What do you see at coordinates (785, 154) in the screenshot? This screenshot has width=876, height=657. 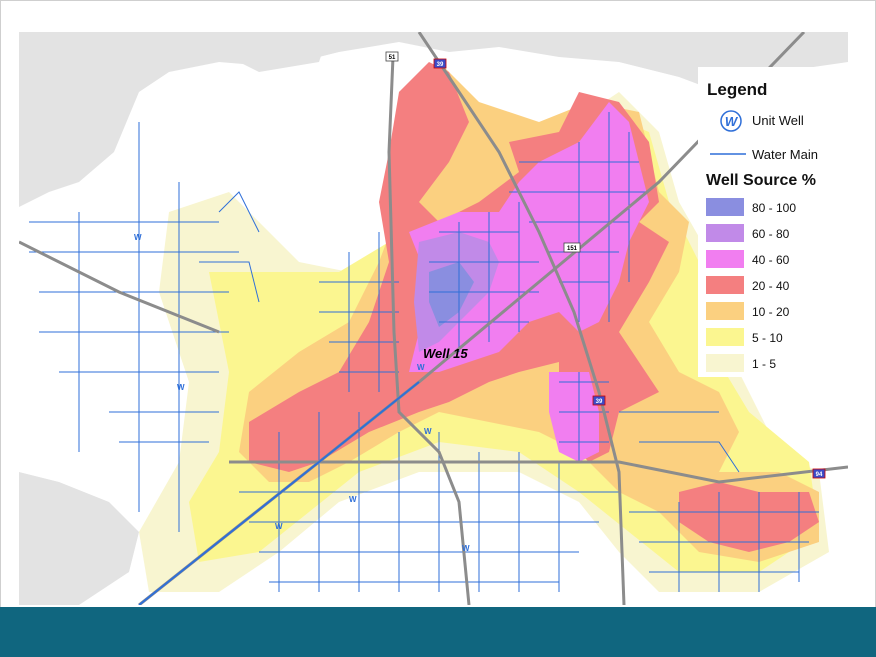 I see `water-main-label: Water Main` at bounding box center [785, 154].